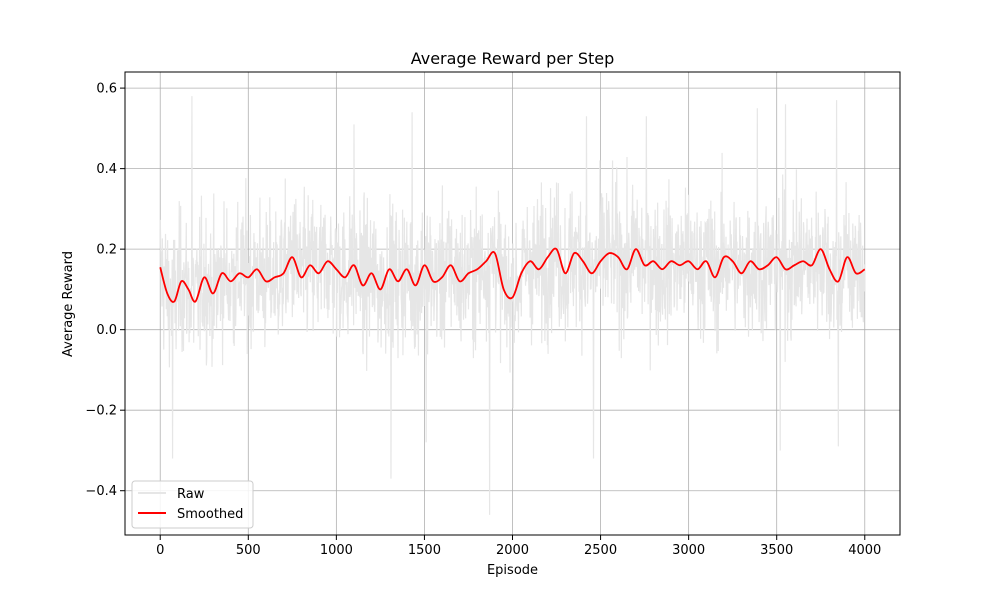  Describe the element at coordinates (776, 550) in the screenshot. I see `x-tick-label: 3500` at that location.